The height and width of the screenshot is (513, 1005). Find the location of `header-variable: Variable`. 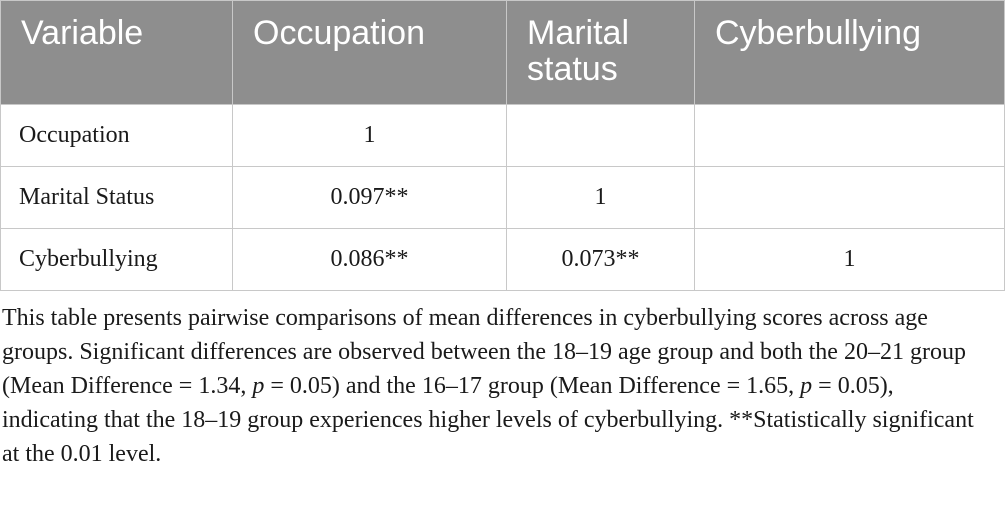

header-variable: Variable is located at coordinates (116, 52).